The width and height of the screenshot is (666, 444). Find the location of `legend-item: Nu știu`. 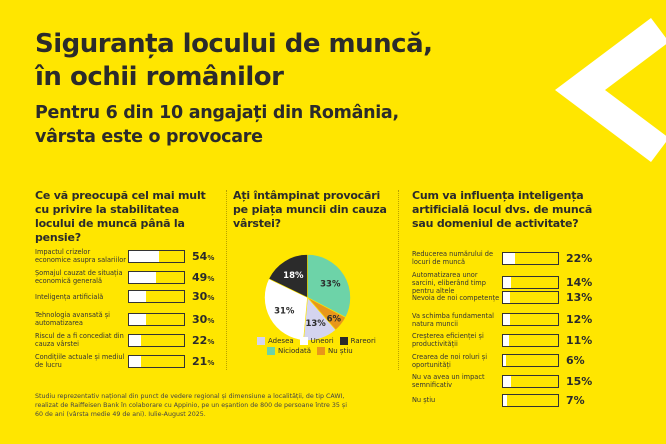

legend-item: Nu știu is located at coordinates (335, 351).